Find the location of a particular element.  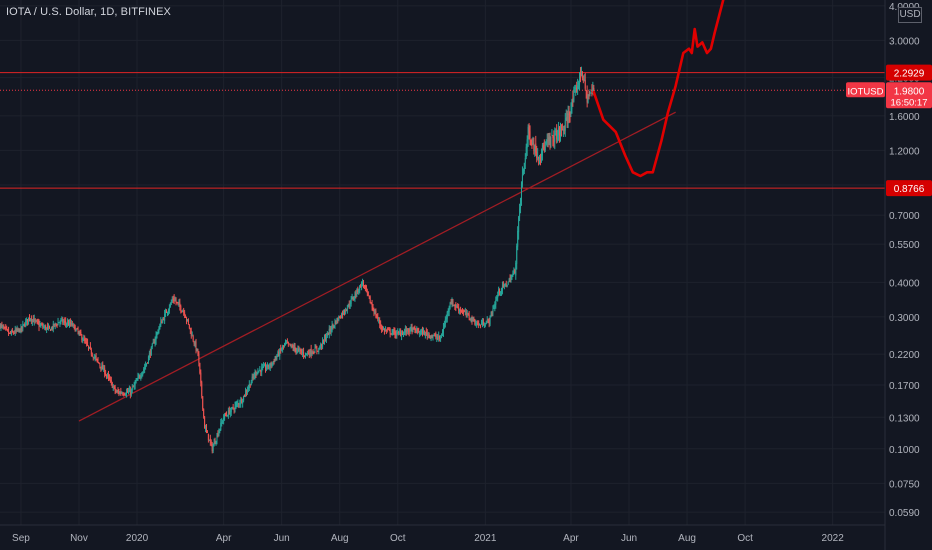

y-tick-label: 0.1700 is located at coordinates (904, 386).